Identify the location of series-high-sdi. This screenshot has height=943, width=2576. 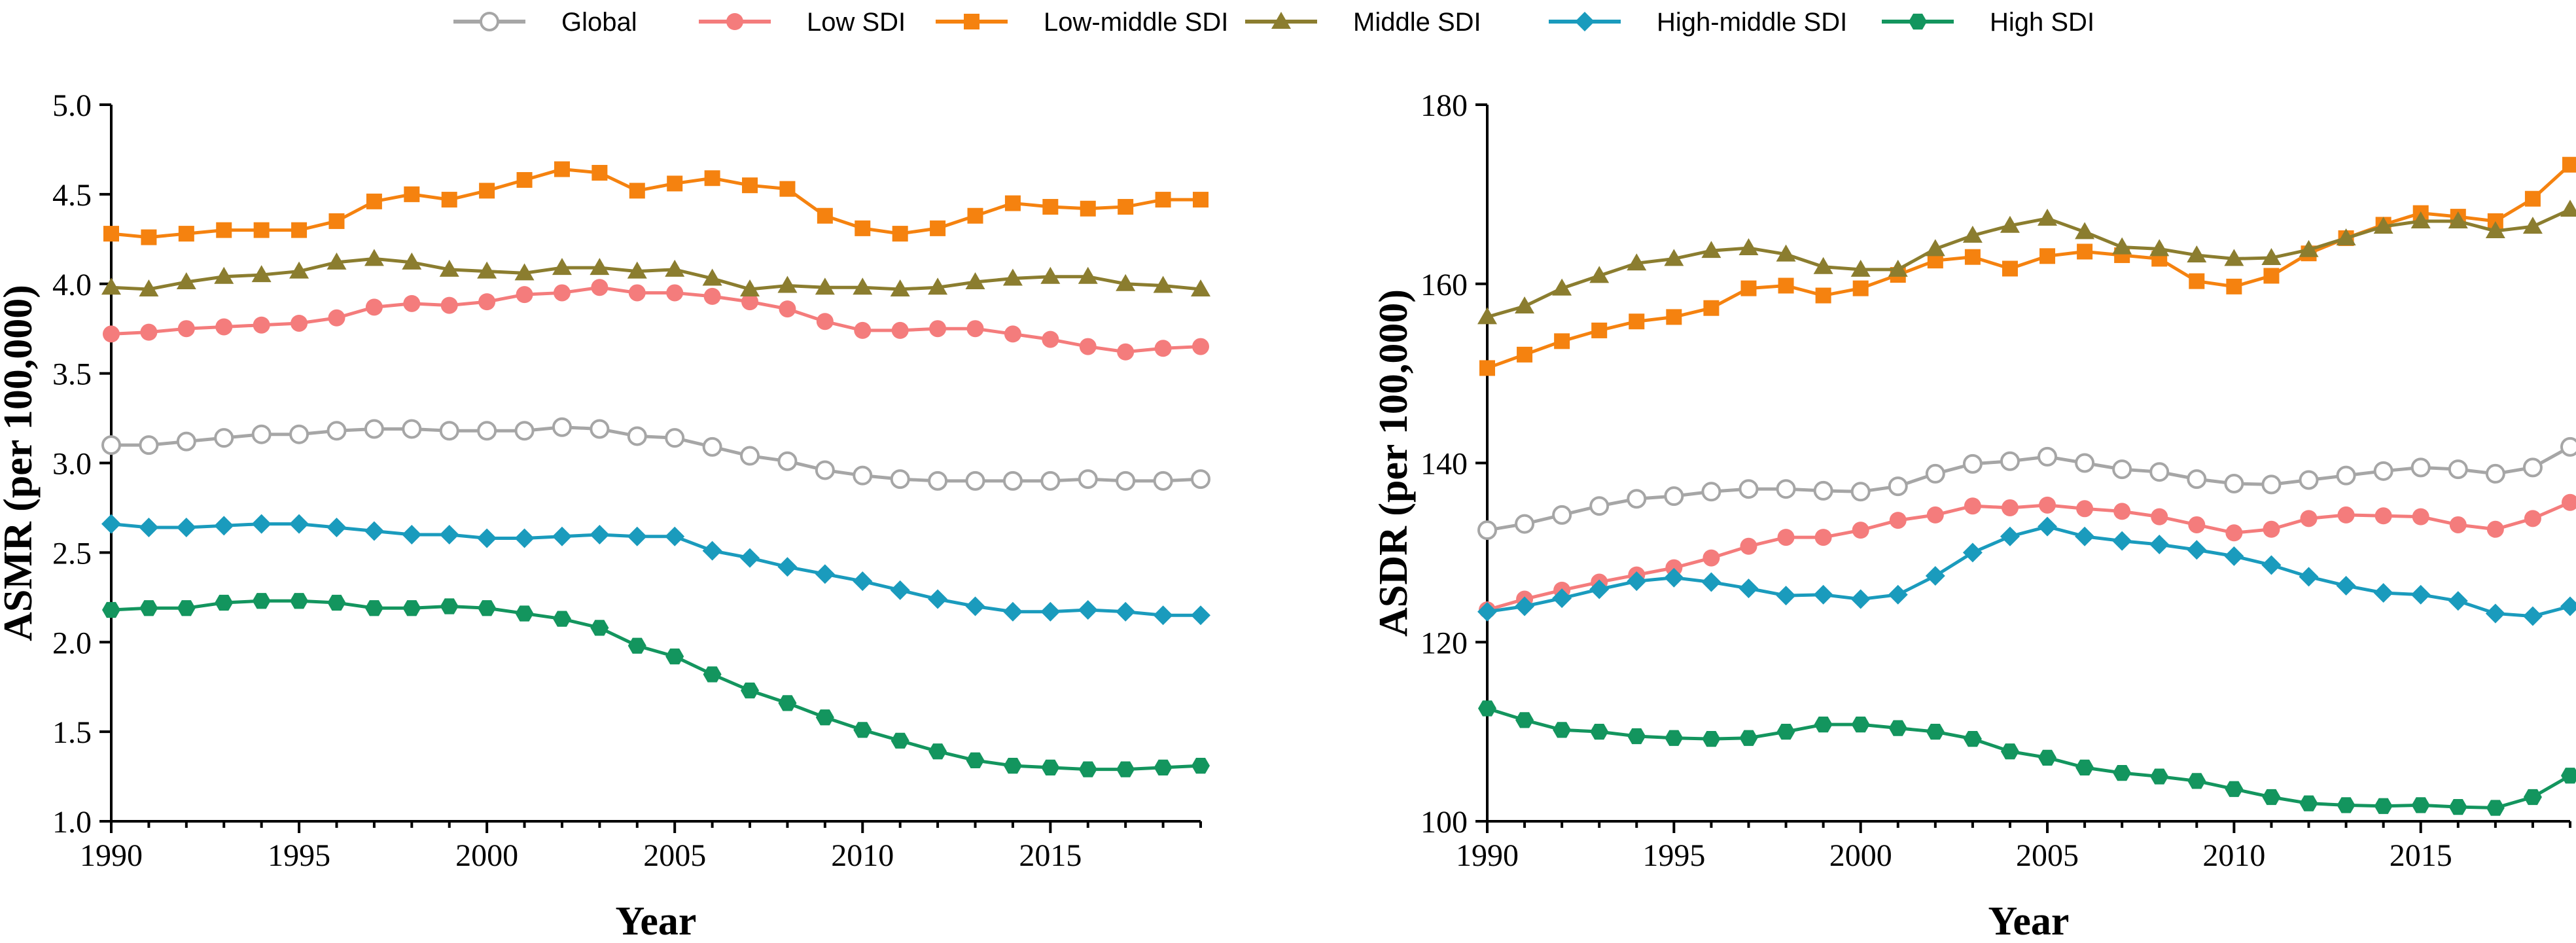
(2027, 758).